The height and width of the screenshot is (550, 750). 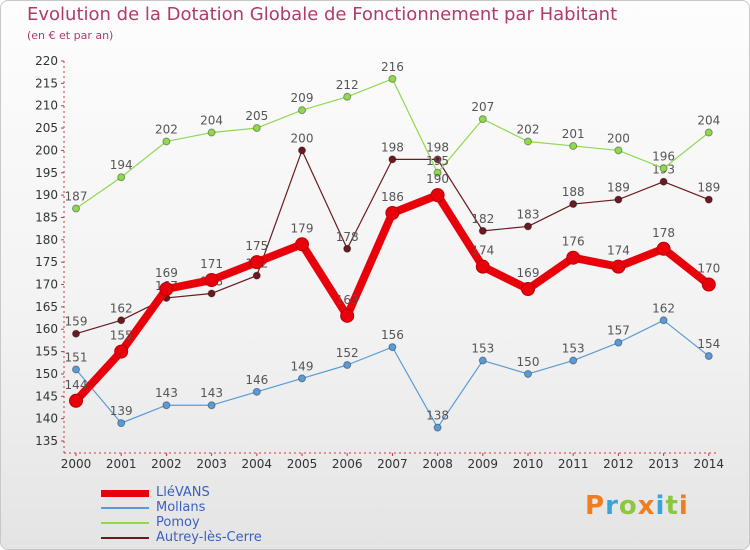 I want to click on series-1-label-2002: 143, so click(x=166, y=393).